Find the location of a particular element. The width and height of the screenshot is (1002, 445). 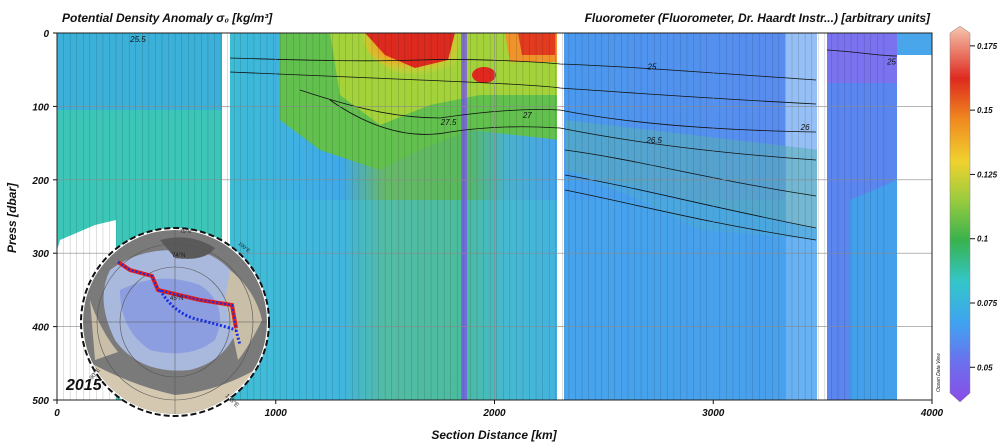

x-axis: 0 1000 2000 3000 4000 is located at coordinates (499, 409).